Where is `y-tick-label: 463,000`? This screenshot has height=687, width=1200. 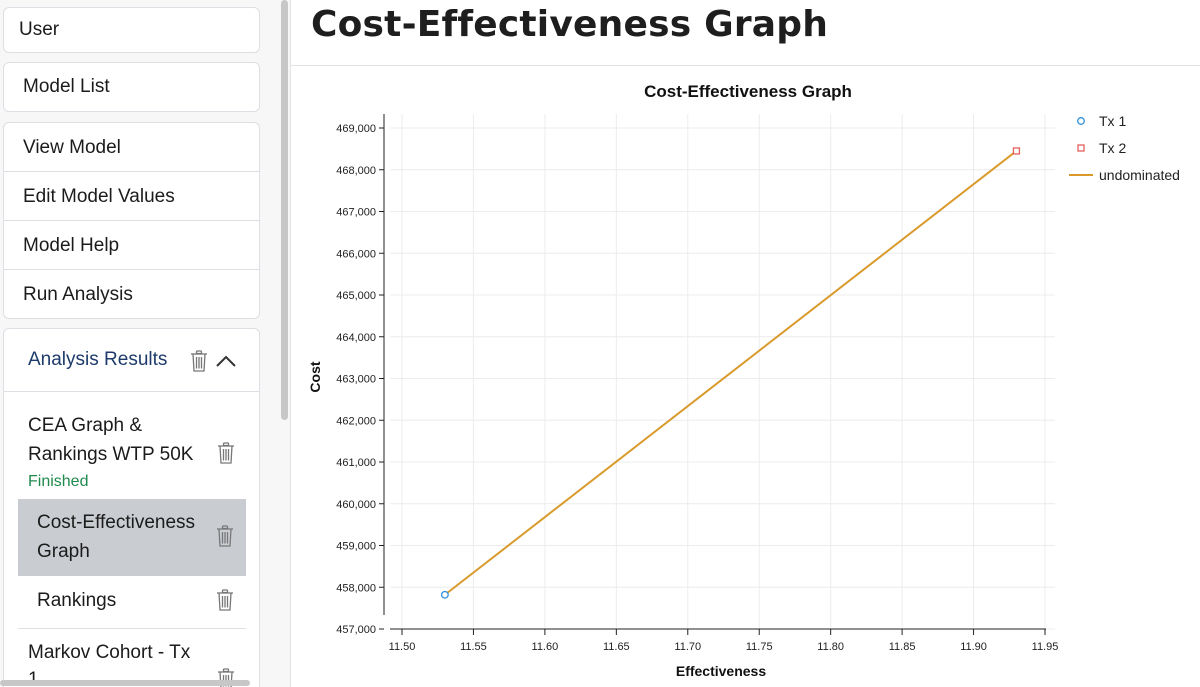
y-tick-label: 463,000 is located at coordinates (356, 380).